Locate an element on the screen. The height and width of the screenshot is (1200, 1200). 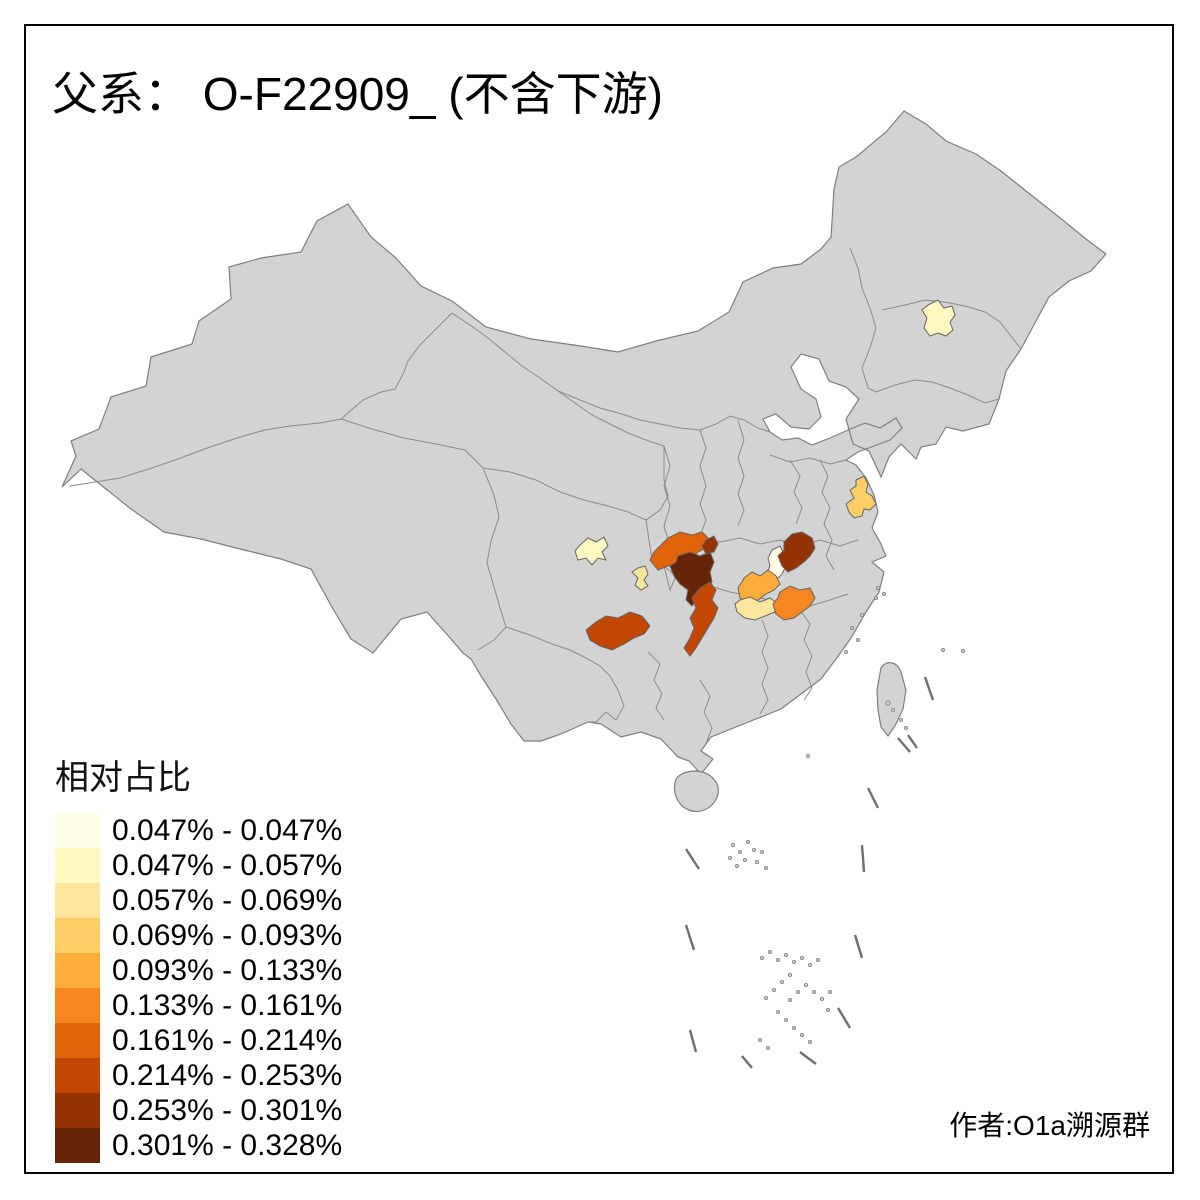
author-credit: 作者:O1a溯源群 is located at coordinates (1049, 1125).